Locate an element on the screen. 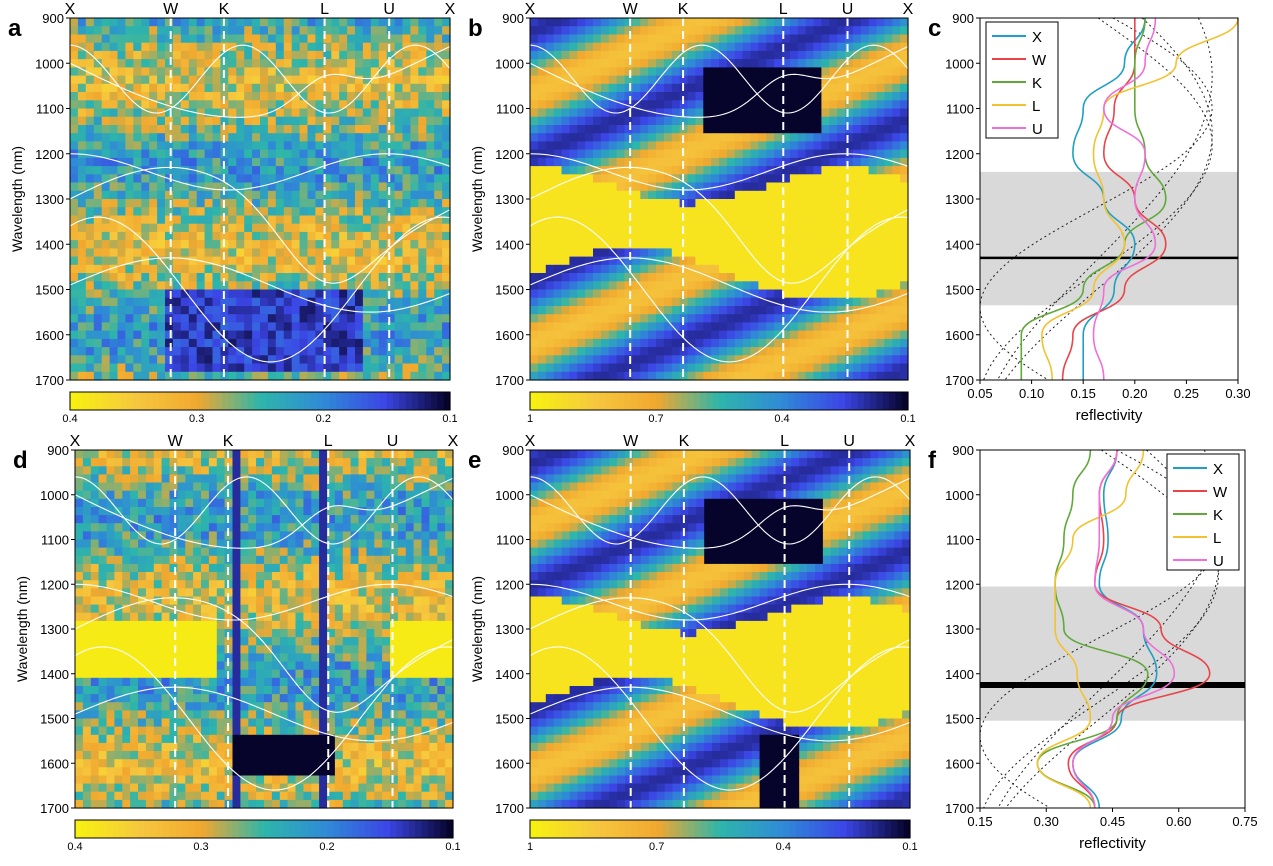  y-tick-label: 1200 is located at coordinates (49, 154).